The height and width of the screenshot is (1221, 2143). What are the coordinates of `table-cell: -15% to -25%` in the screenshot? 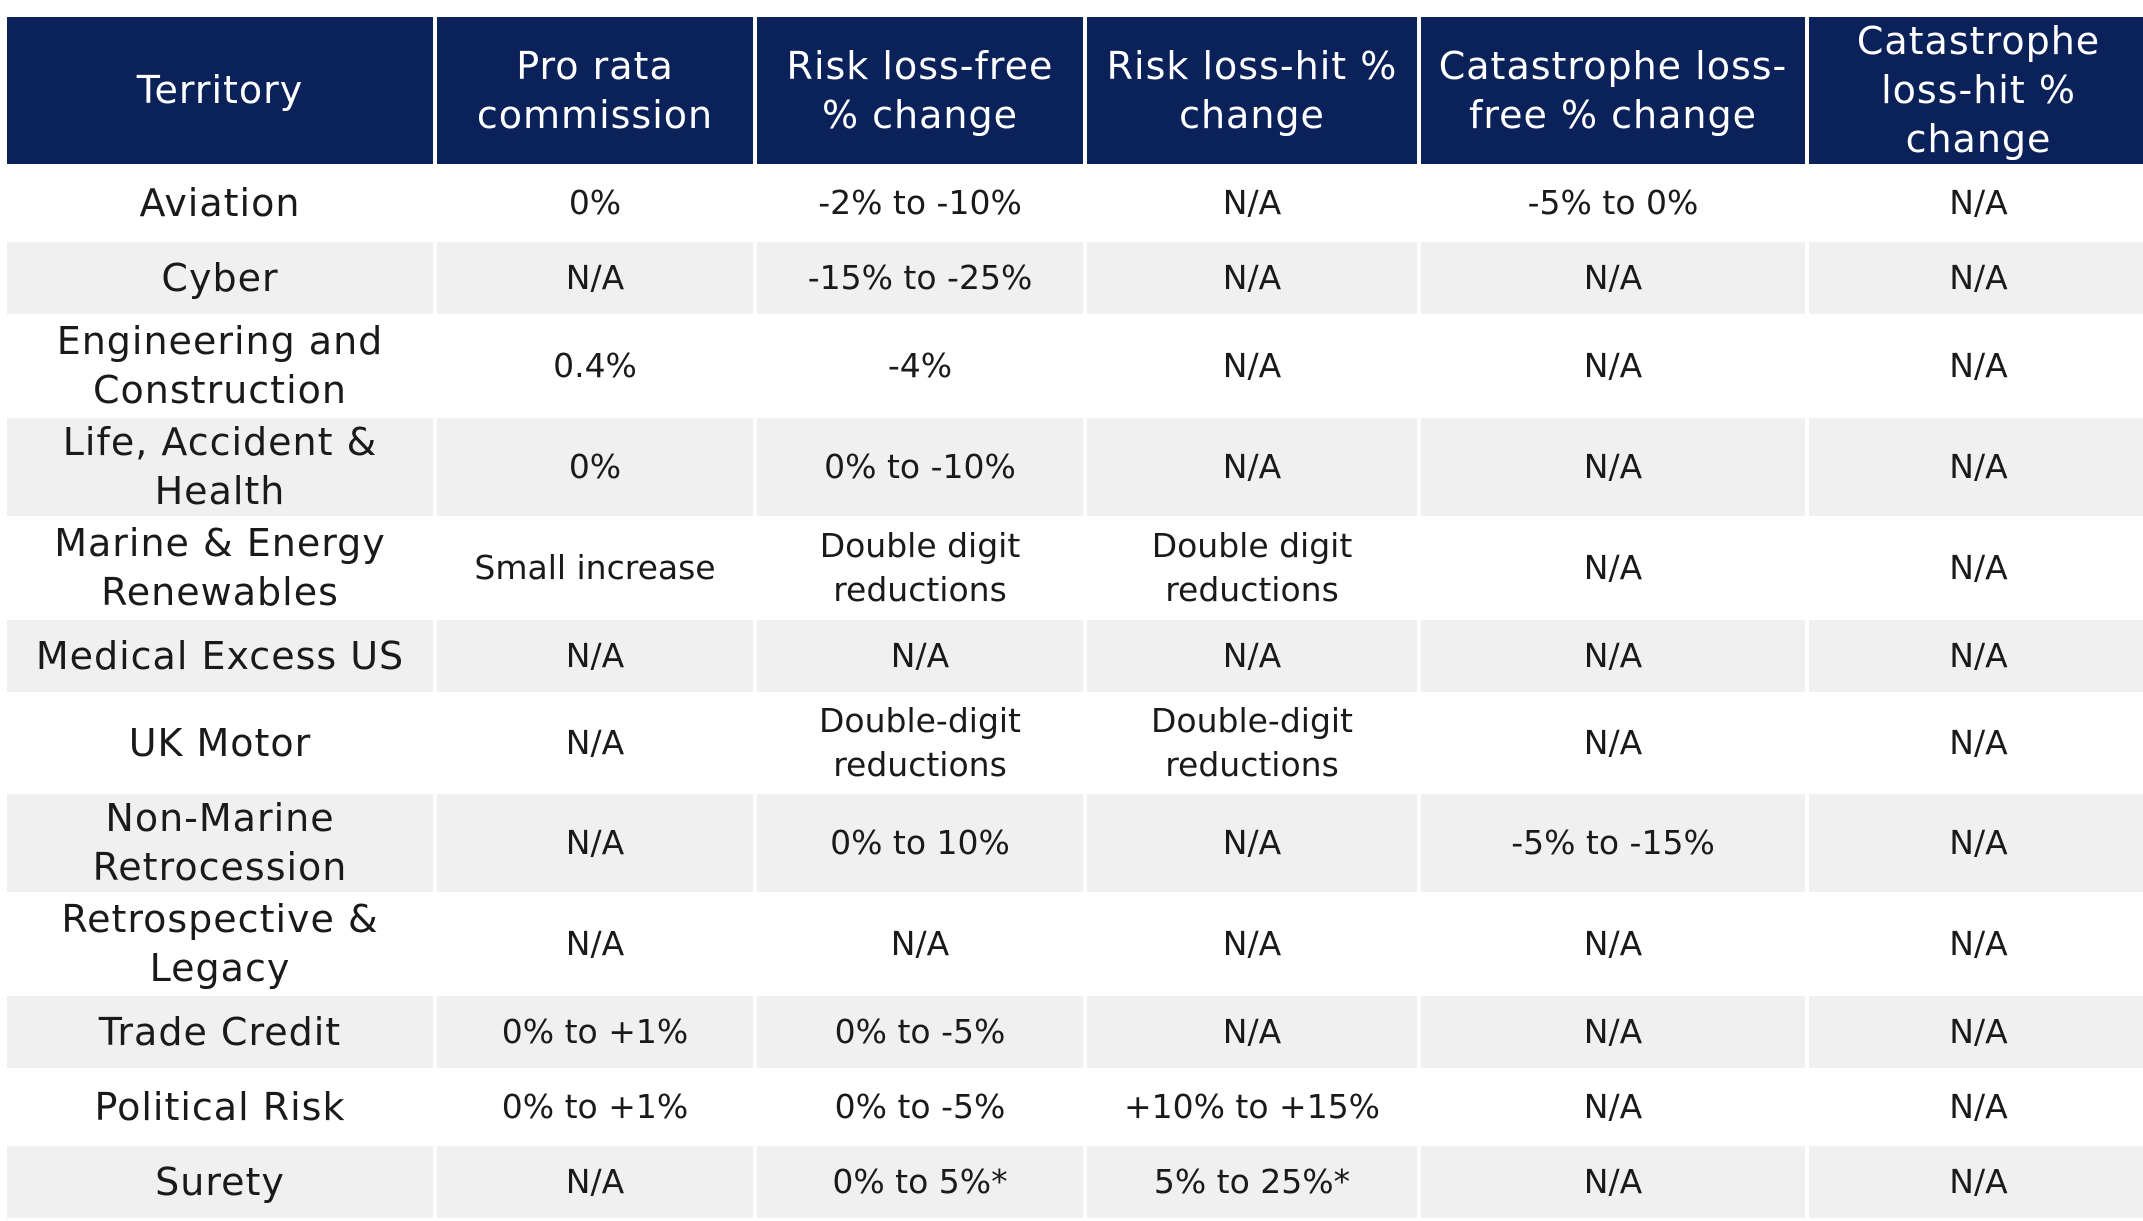 It's located at (920, 278).